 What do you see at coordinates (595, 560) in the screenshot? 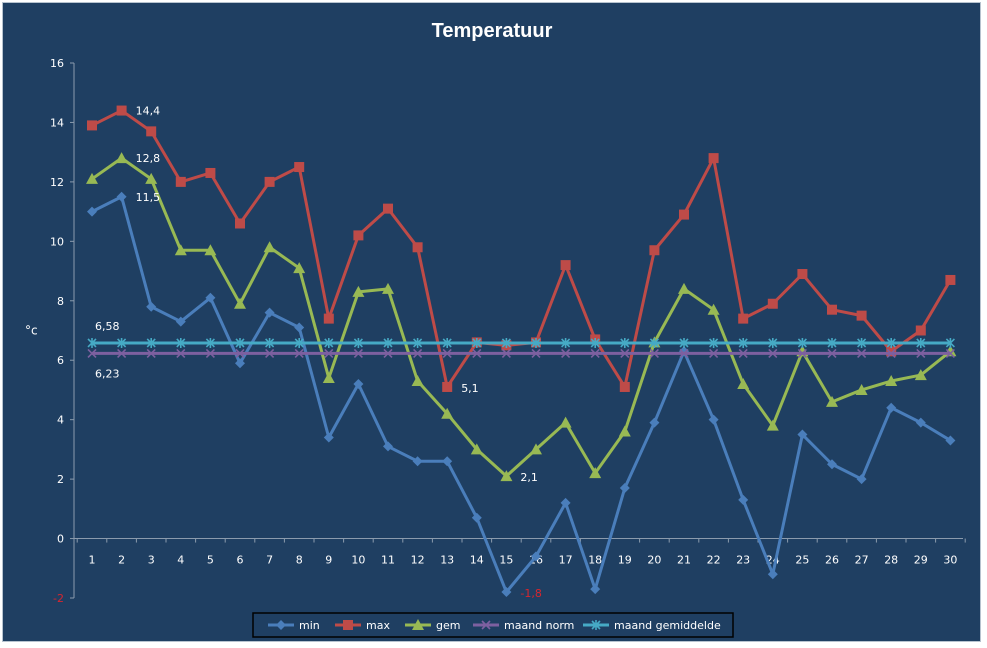
I see `x-tick-label: 18` at bounding box center [595, 560].